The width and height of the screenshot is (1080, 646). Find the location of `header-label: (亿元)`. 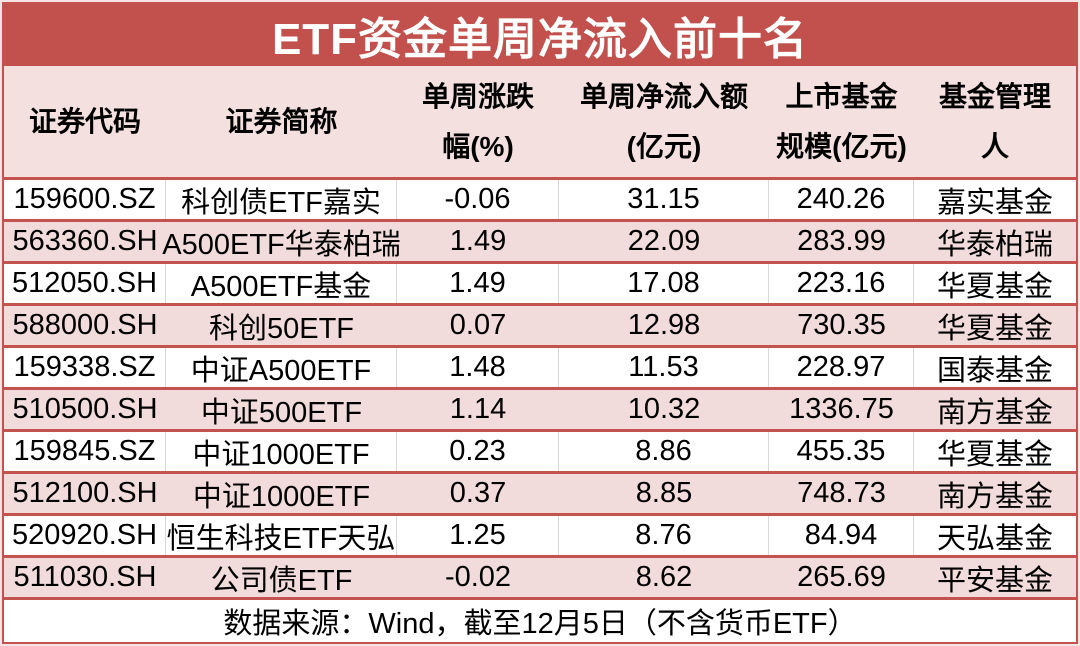

header-label: (亿元) is located at coordinates (664, 146).